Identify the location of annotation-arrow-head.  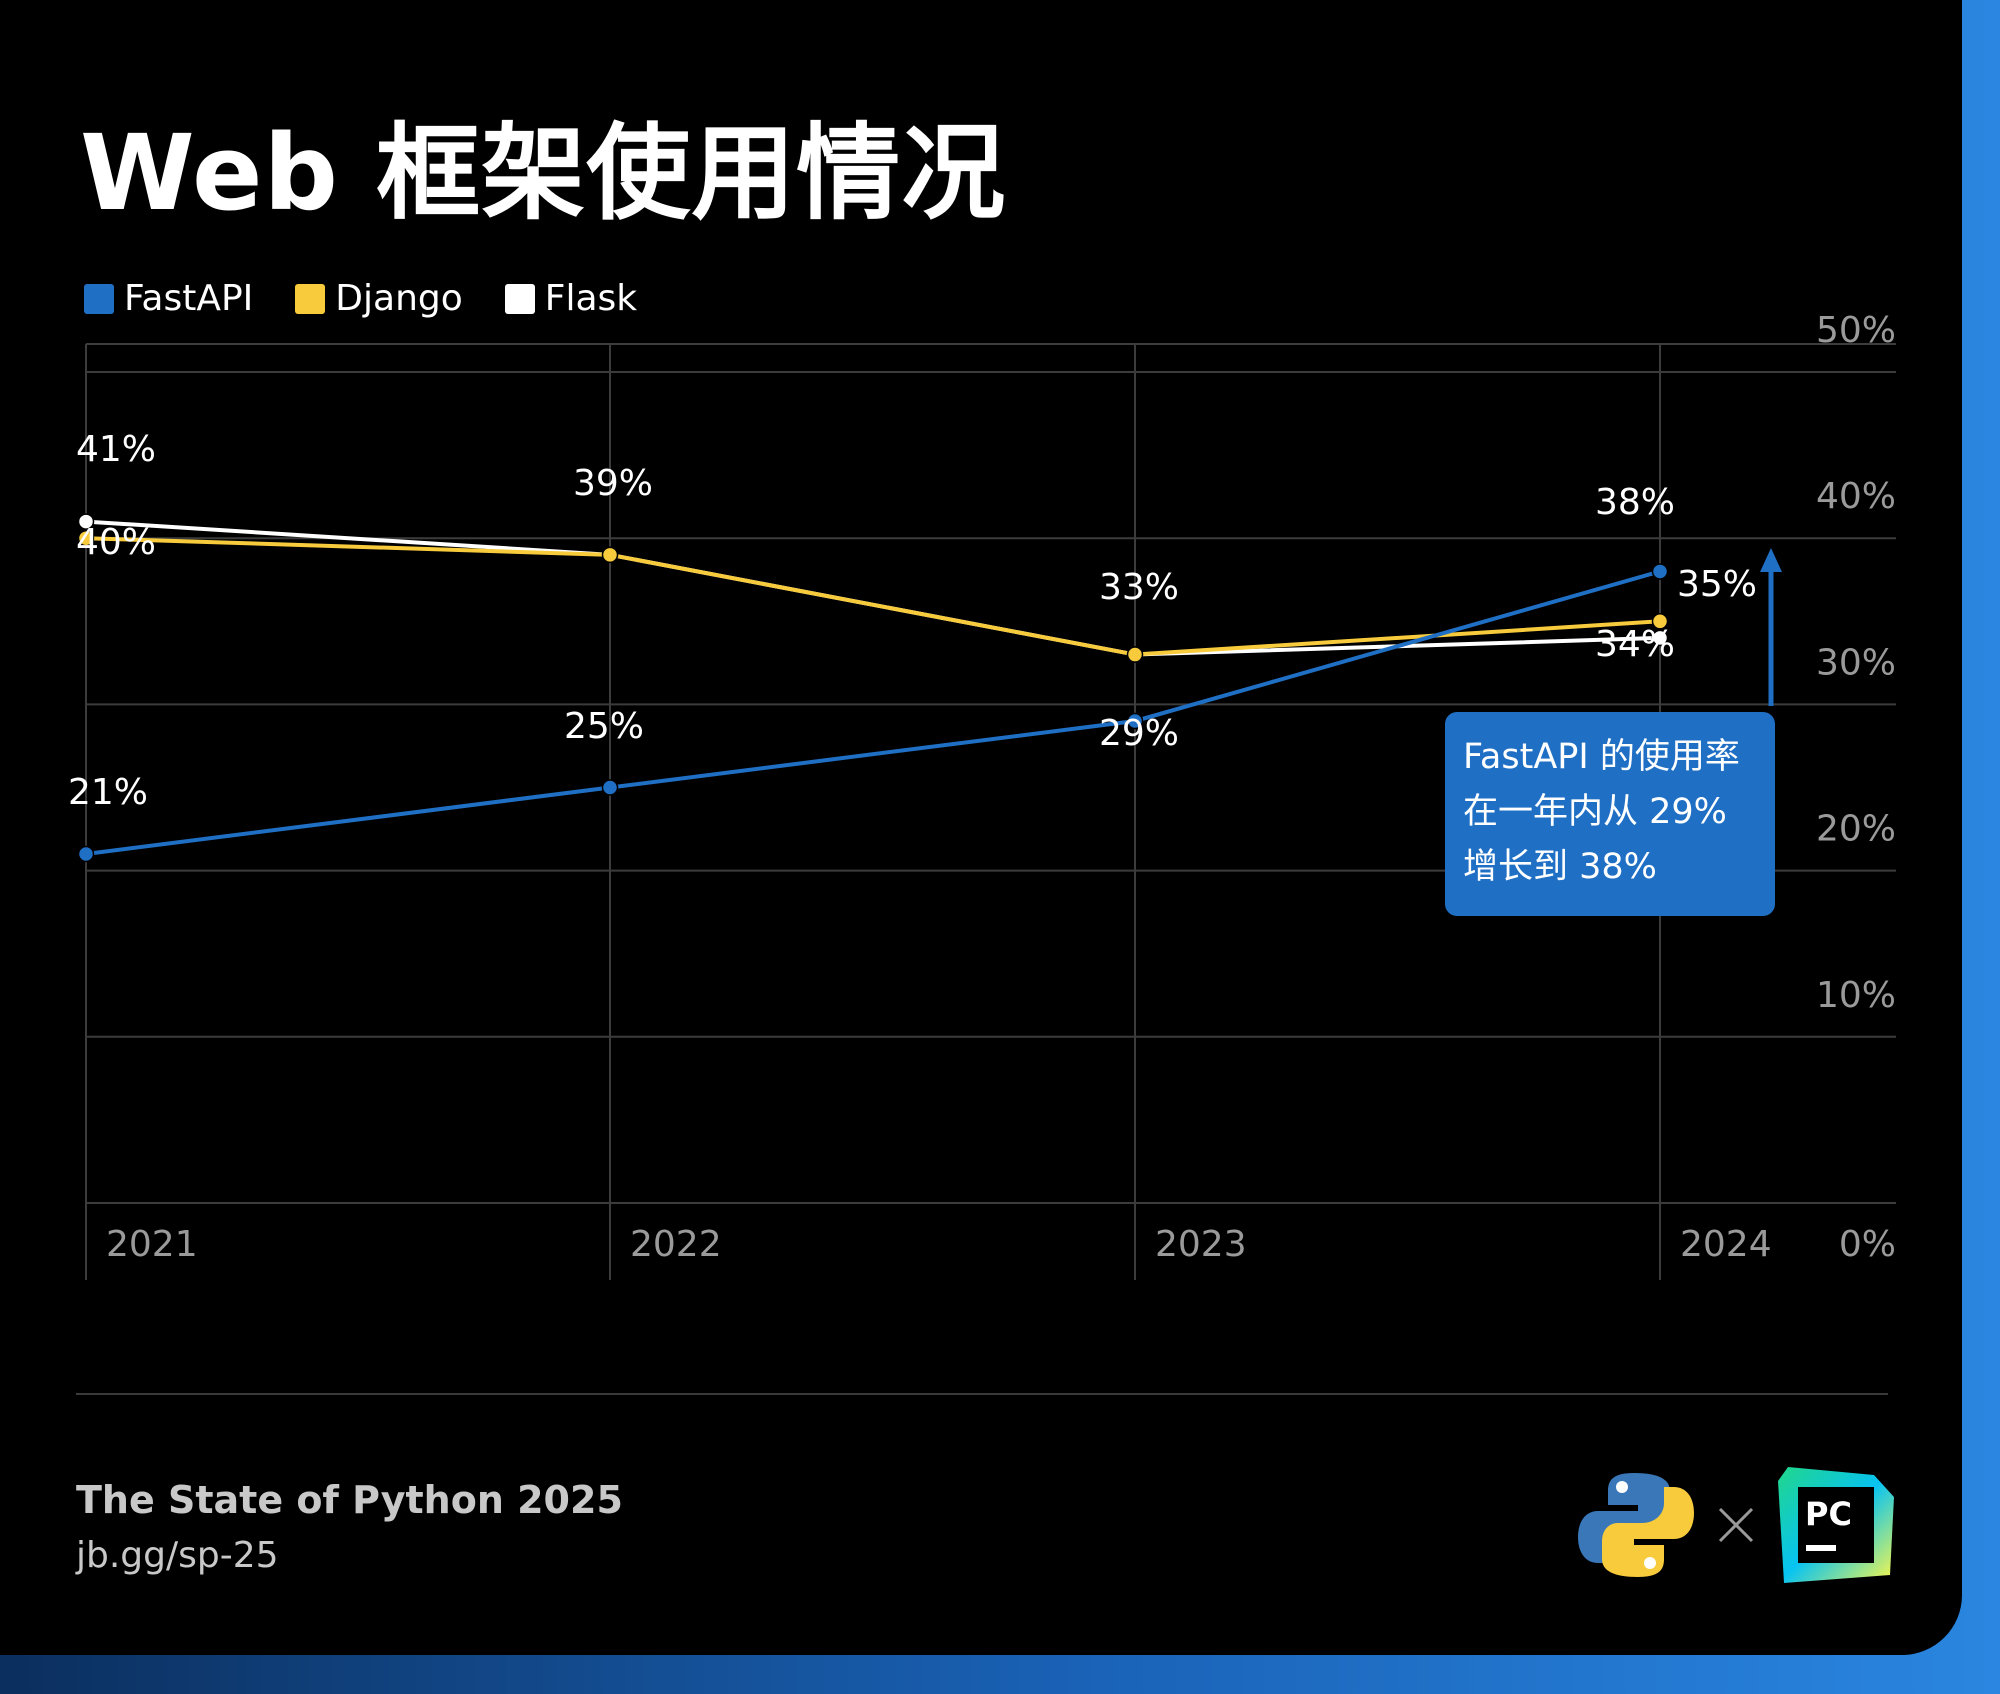
(1771, 560).